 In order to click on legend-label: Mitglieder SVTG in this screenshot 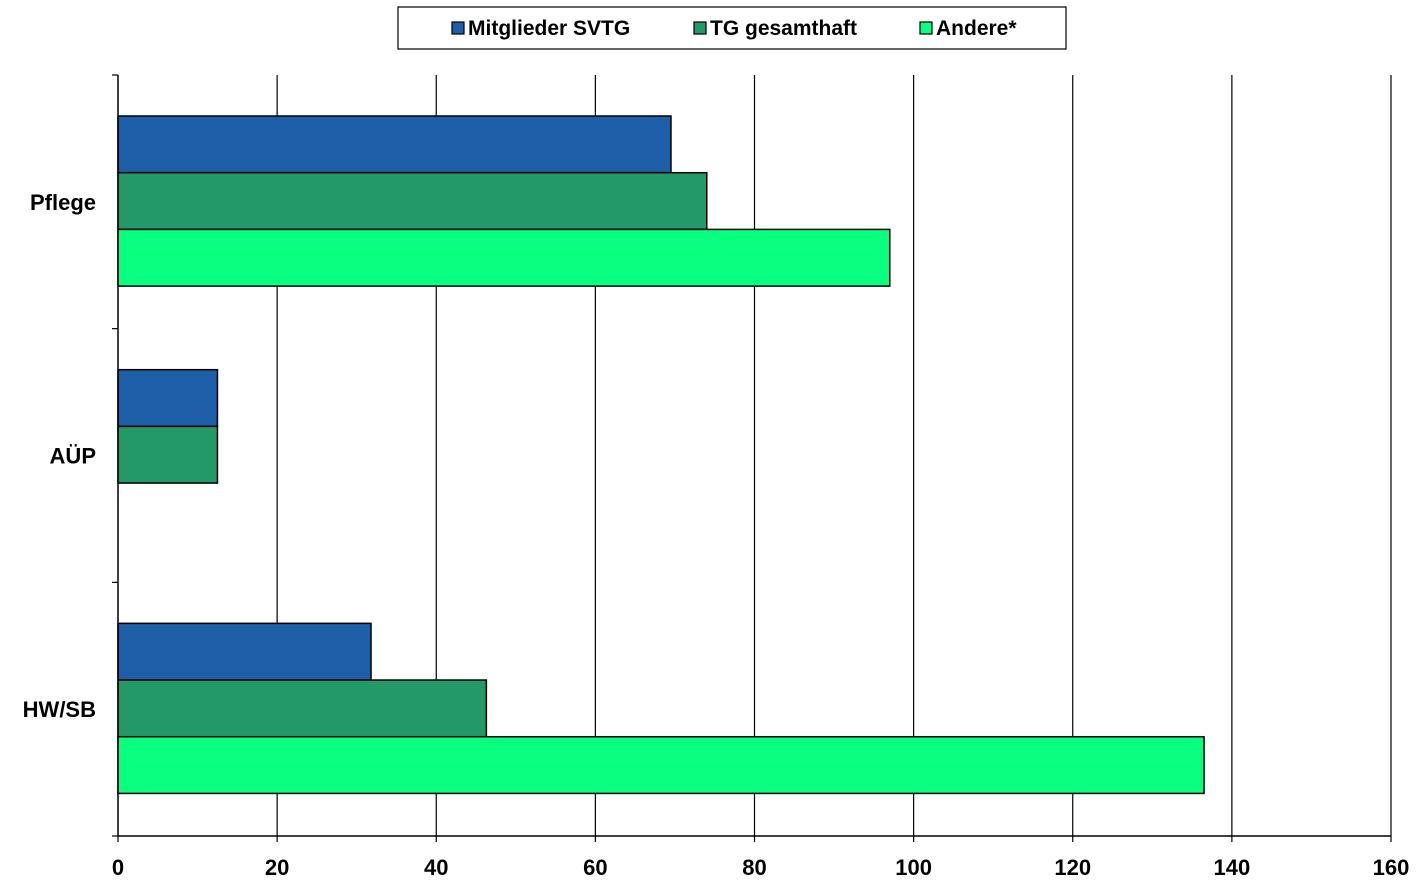, I will do `click(549, 28)`.